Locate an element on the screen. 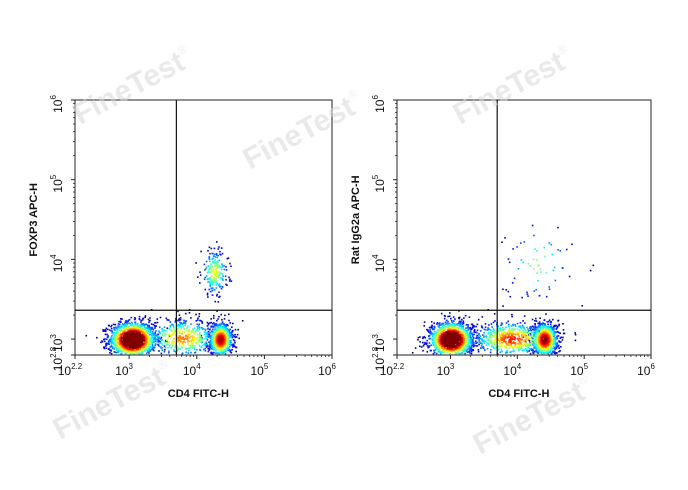 This screenshot has width=688, height=490. y-axis-label: Rat IgG2a APC-H is located at coordinates (356, 219).